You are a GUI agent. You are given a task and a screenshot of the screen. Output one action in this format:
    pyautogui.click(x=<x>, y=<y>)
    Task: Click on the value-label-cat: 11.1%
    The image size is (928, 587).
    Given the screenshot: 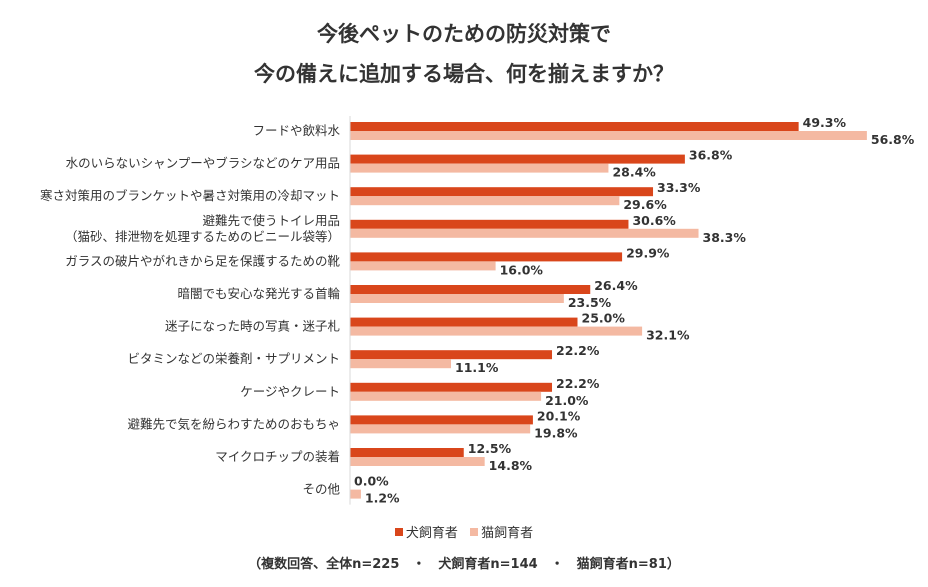 What is the action you would take?
    pyautogui.click(x=477, y=367)
    